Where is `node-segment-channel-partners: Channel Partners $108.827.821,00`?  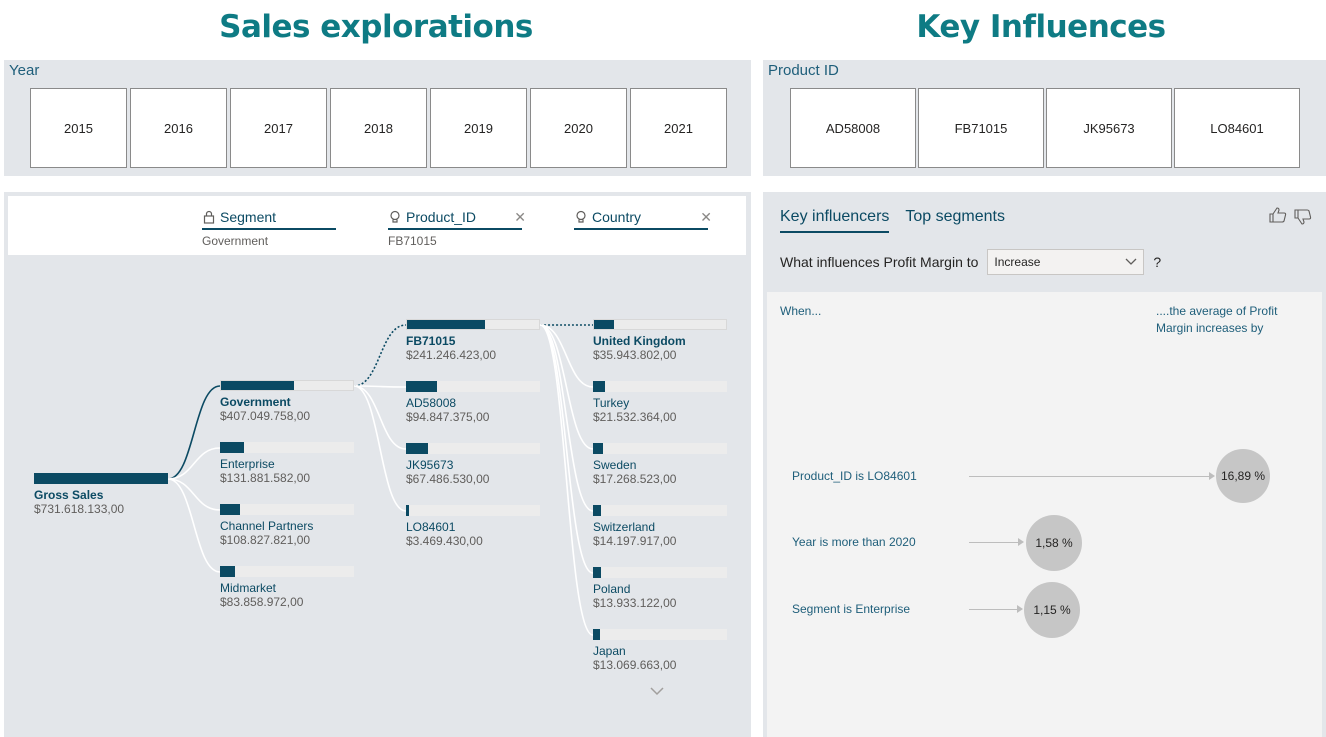
node-segment-channel-partners: Channel Partners $108.827.821,00 is located at coordinates (287, 526).